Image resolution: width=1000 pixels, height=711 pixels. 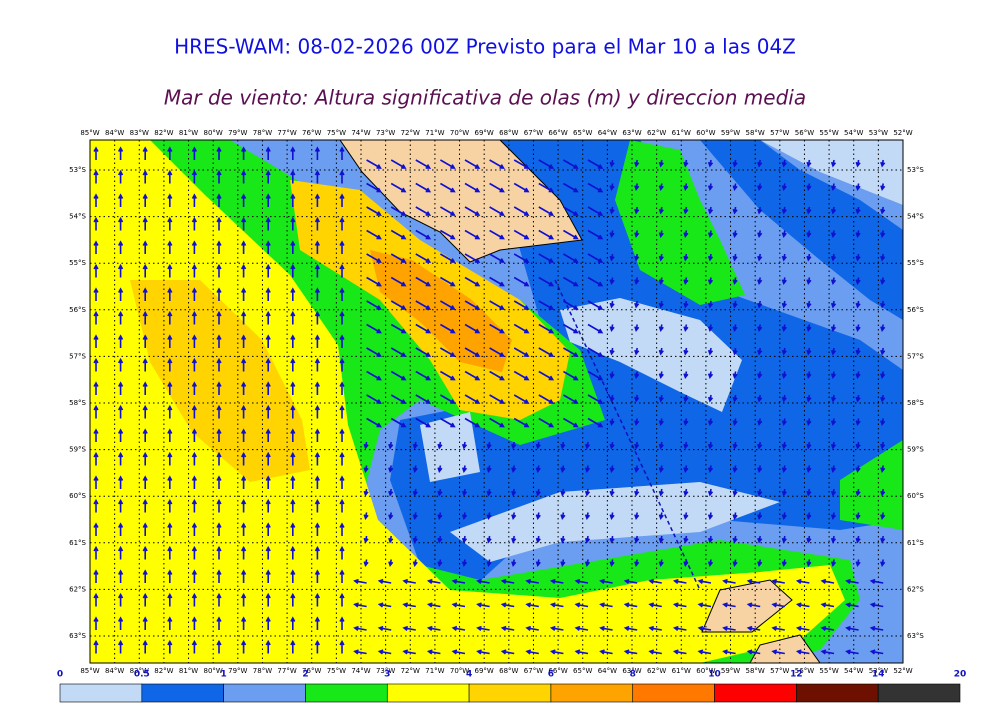 What do you see at coordinates (77, 356) in the screenshot?
I see `lat-label: 57°S` at bounding box center [77, 356].